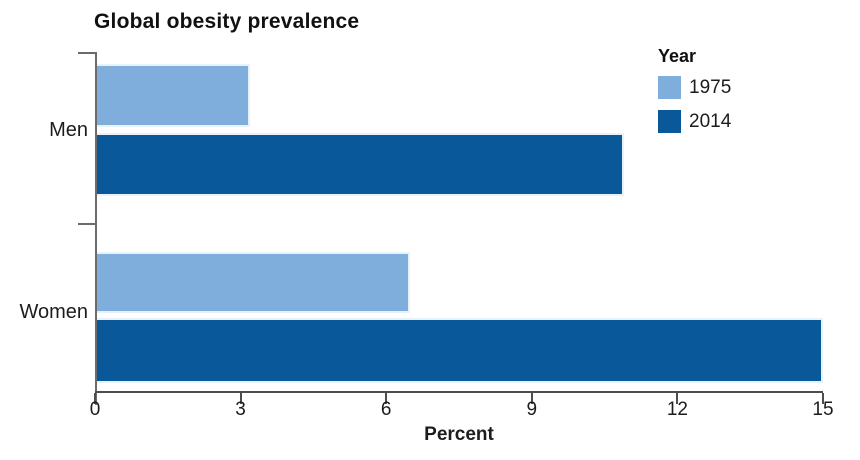 This screenshot has height=460, width=860. What do you see at coordinates (462, 410) in the screenshot?
I see `x-tick-labels: 0 3 6 9 12 15` at bounding box center [462, 410].